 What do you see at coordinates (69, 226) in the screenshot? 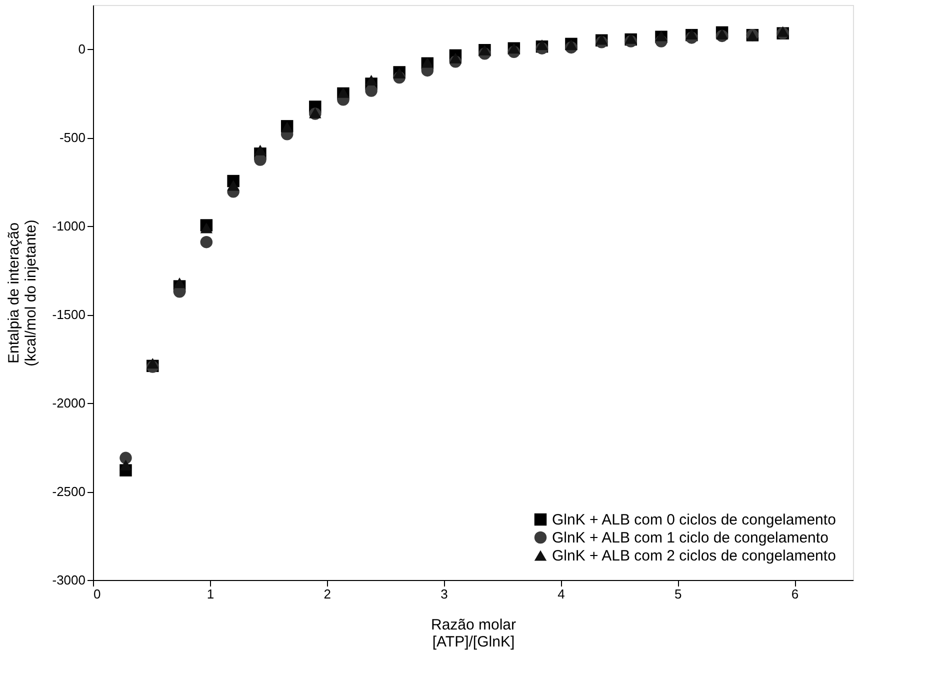
I see `y-tick-label: -1000` at bounding box center [69, 226].